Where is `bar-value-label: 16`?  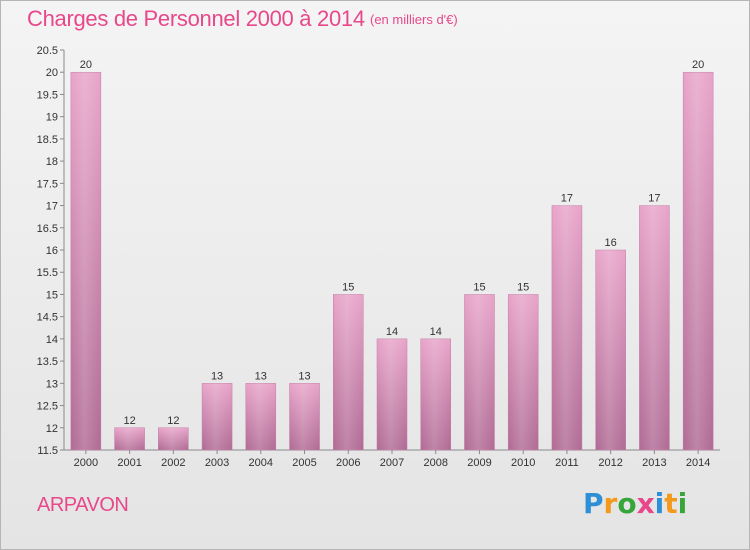
bar-value-label: 16 is located at coordinates (611, 243).